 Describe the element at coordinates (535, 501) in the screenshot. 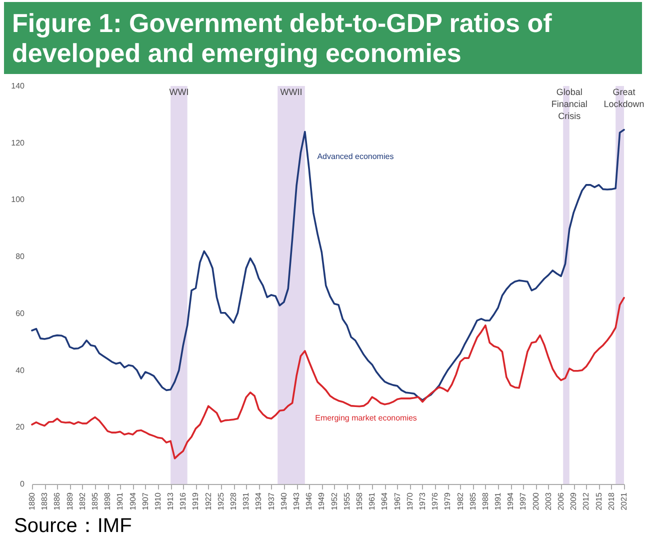

I see `x-tick-label: 2000` at that location.